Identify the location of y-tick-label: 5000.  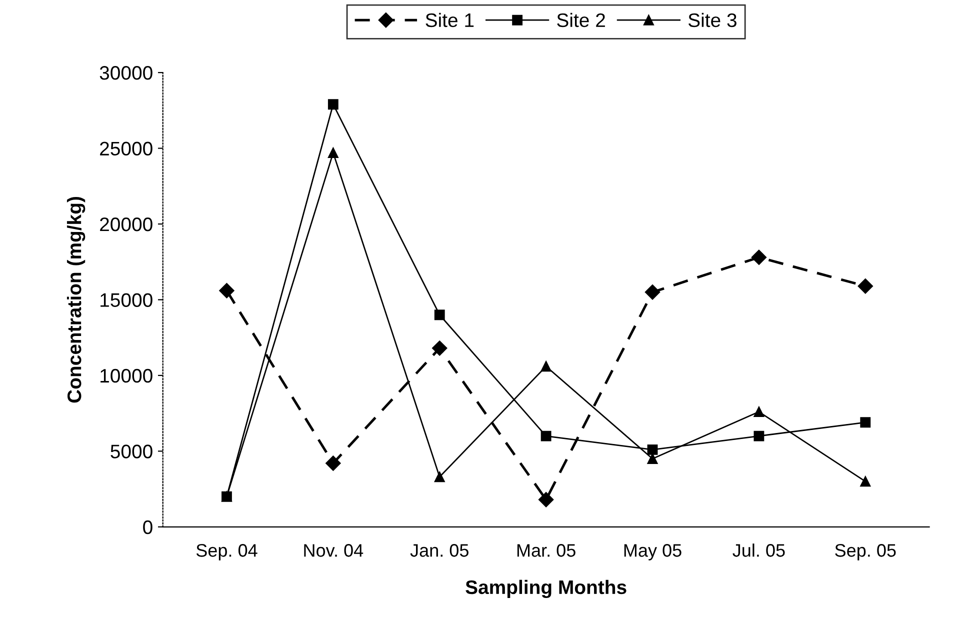
(131, 451).